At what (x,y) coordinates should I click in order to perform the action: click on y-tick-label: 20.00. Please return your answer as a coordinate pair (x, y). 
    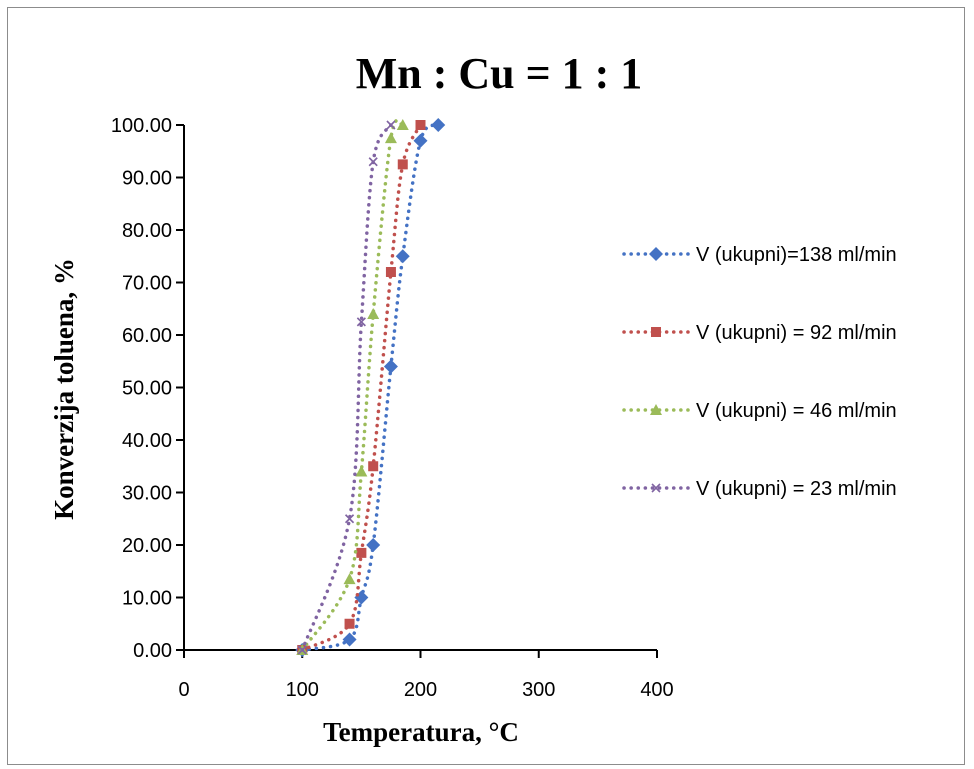
    Looking at the image, I should click on (147, 546).